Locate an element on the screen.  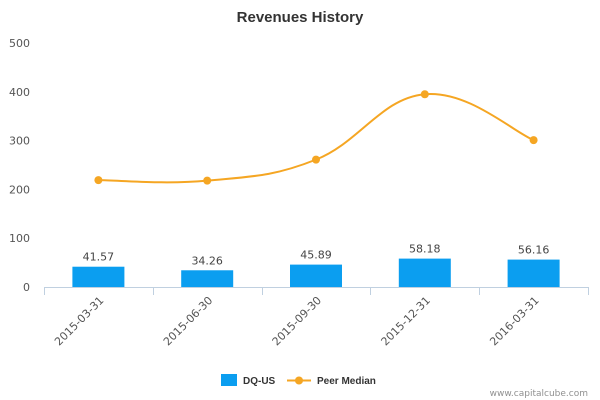
data-labels: 41.57 34.26 45.89 58.18 56.16 is located at coordinates (316, 255).